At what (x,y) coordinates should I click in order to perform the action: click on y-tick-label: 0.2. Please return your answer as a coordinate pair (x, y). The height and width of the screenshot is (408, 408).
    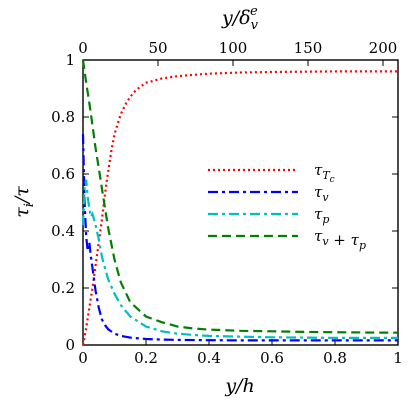
    Looking at the image, I should click on (63, 288).